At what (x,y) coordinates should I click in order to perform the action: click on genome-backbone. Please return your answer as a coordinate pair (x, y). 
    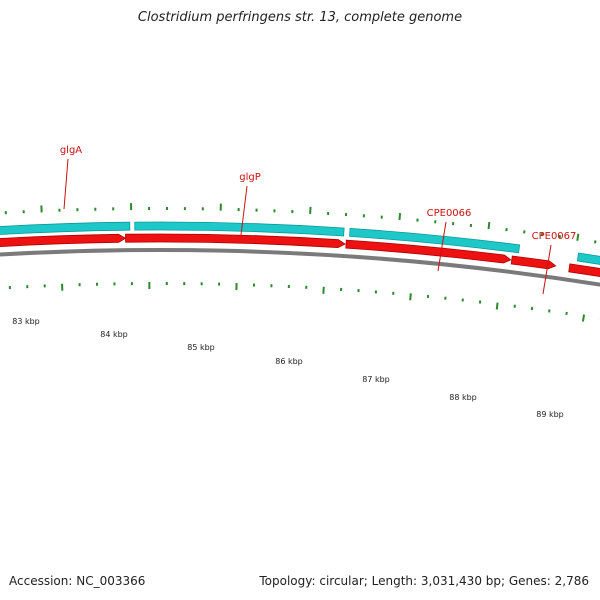
    Looking at the image, I should click on (300, 267).